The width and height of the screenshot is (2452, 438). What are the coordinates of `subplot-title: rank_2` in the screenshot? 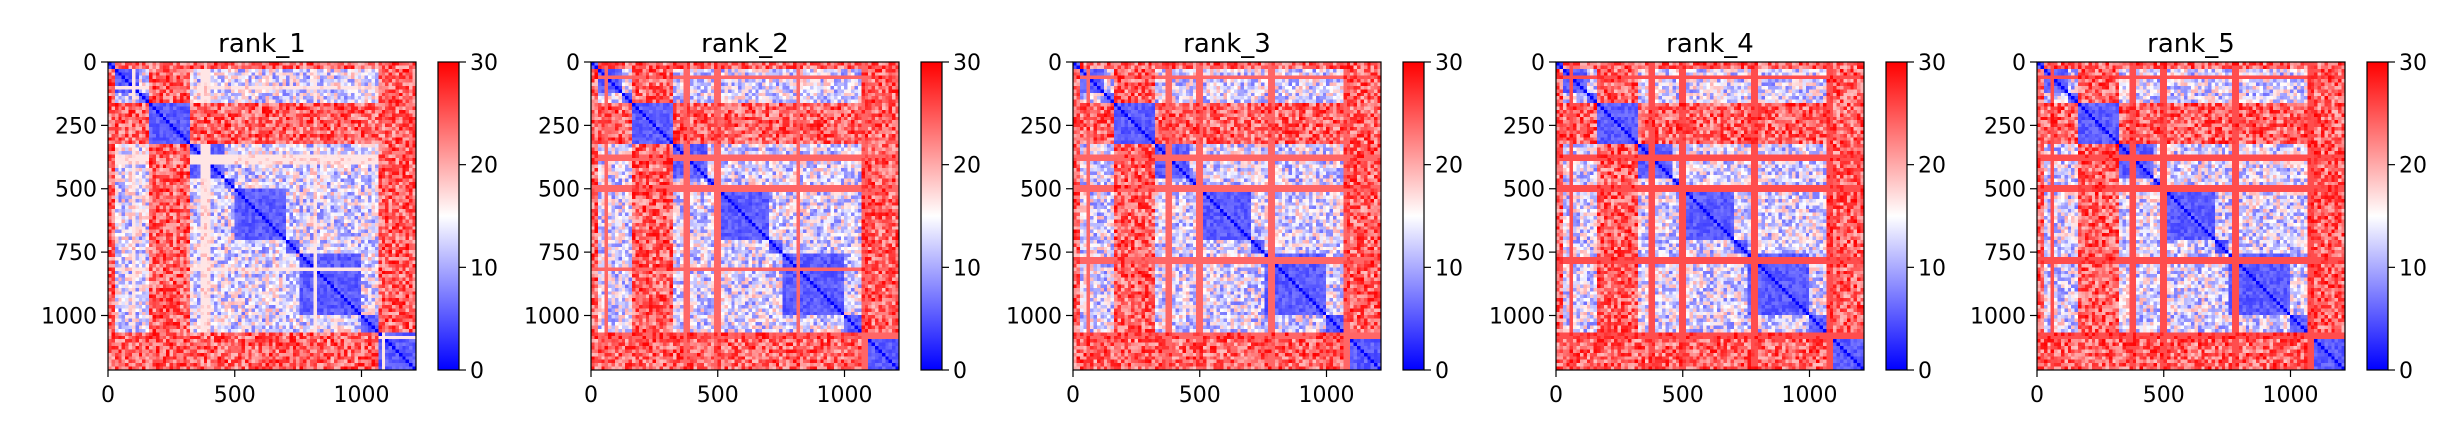 It's located at (745, 44).